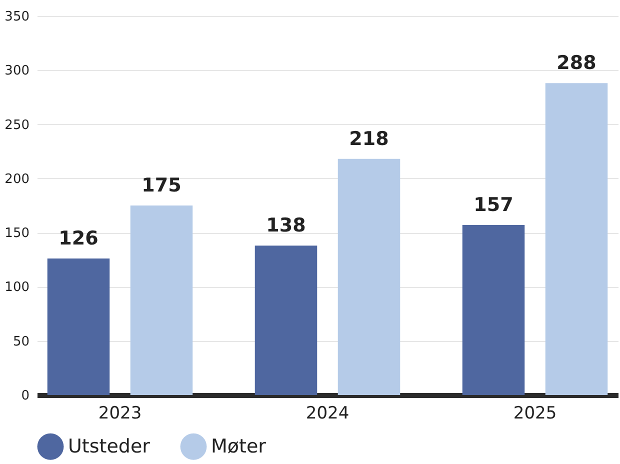 The width and height of the screenshot is (620, 464). What do you see at coordinates (17, 179) in the screenshot?
I see `y-tick-label: 200` at bounding box center [17, 179].